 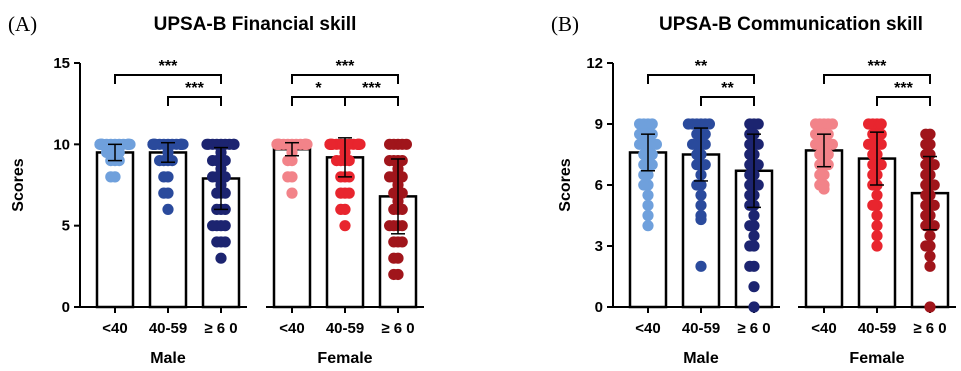 What do you see at coordinates (791, 24) in the screenshot?
I see `chart-title: UPSA-B Communication skill` at bounding box center [791, 24].